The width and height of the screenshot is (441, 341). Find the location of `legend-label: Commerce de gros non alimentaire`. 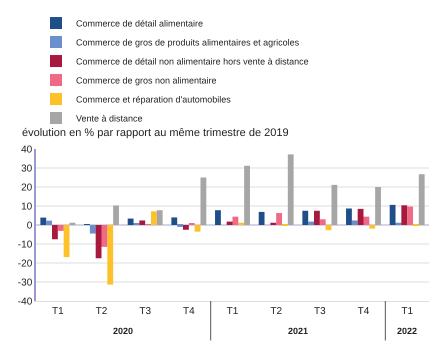

legend-label: Commerce de gros non alimentaire is located at coordinates (146, 81).